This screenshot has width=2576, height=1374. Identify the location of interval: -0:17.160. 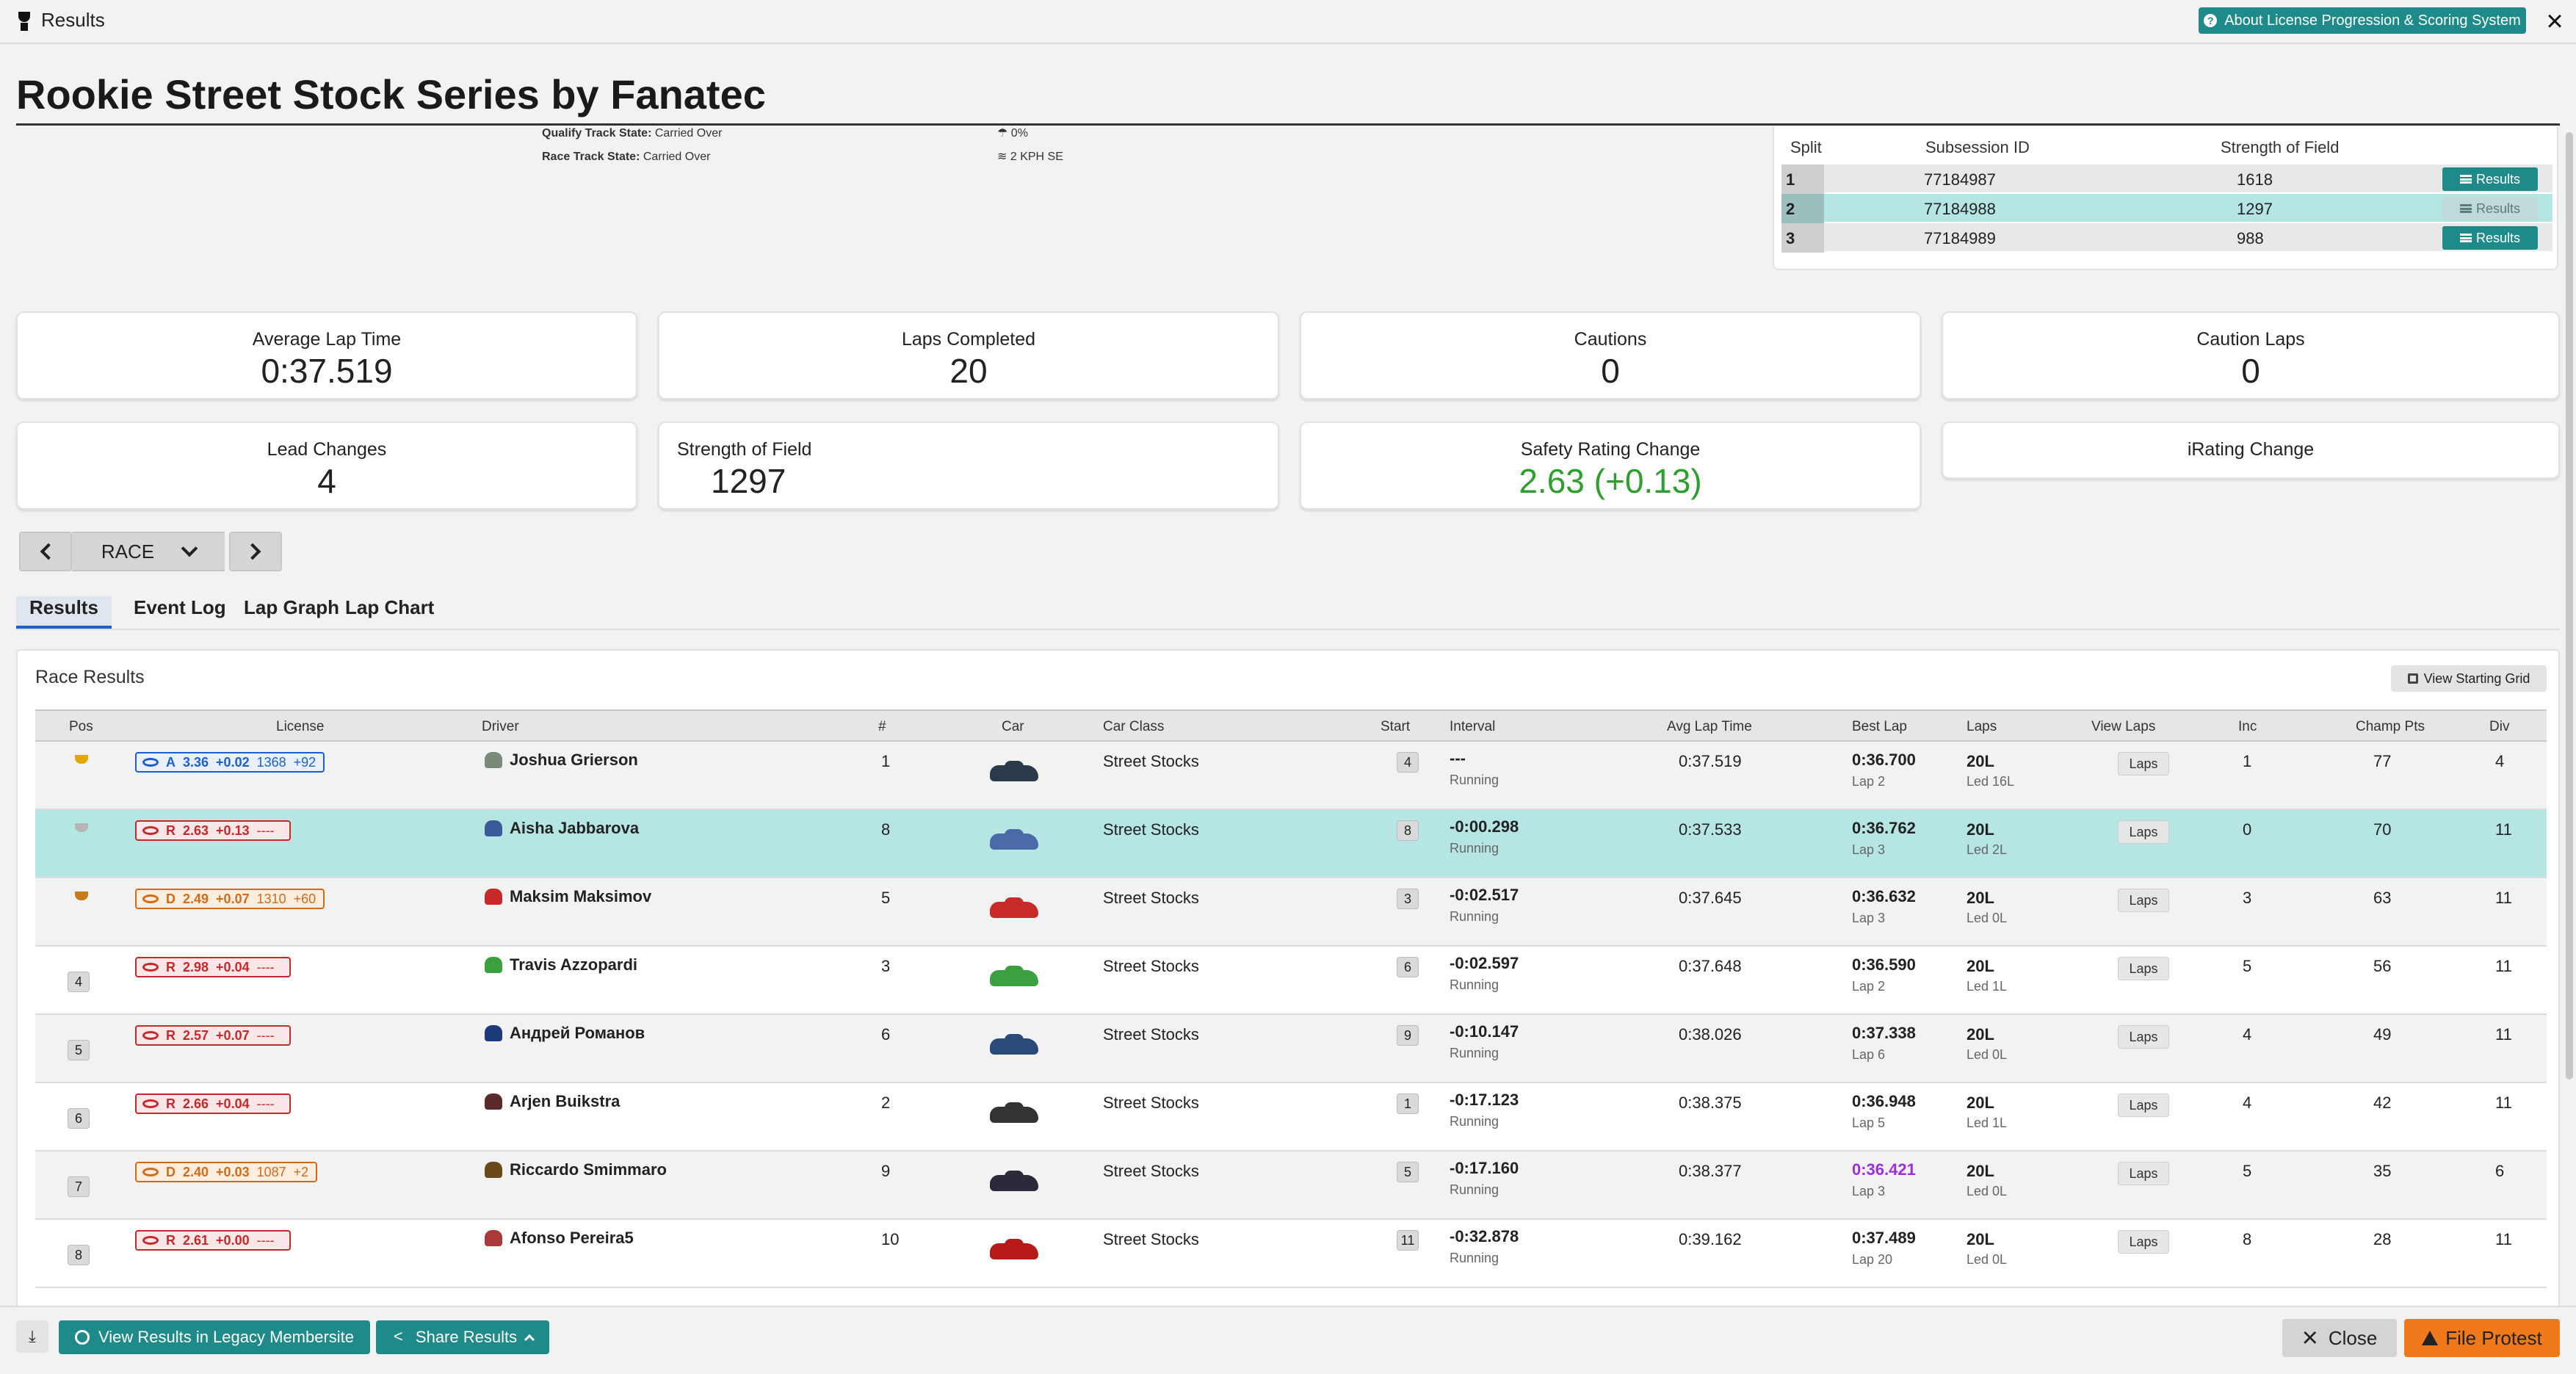
(1484, 1168).